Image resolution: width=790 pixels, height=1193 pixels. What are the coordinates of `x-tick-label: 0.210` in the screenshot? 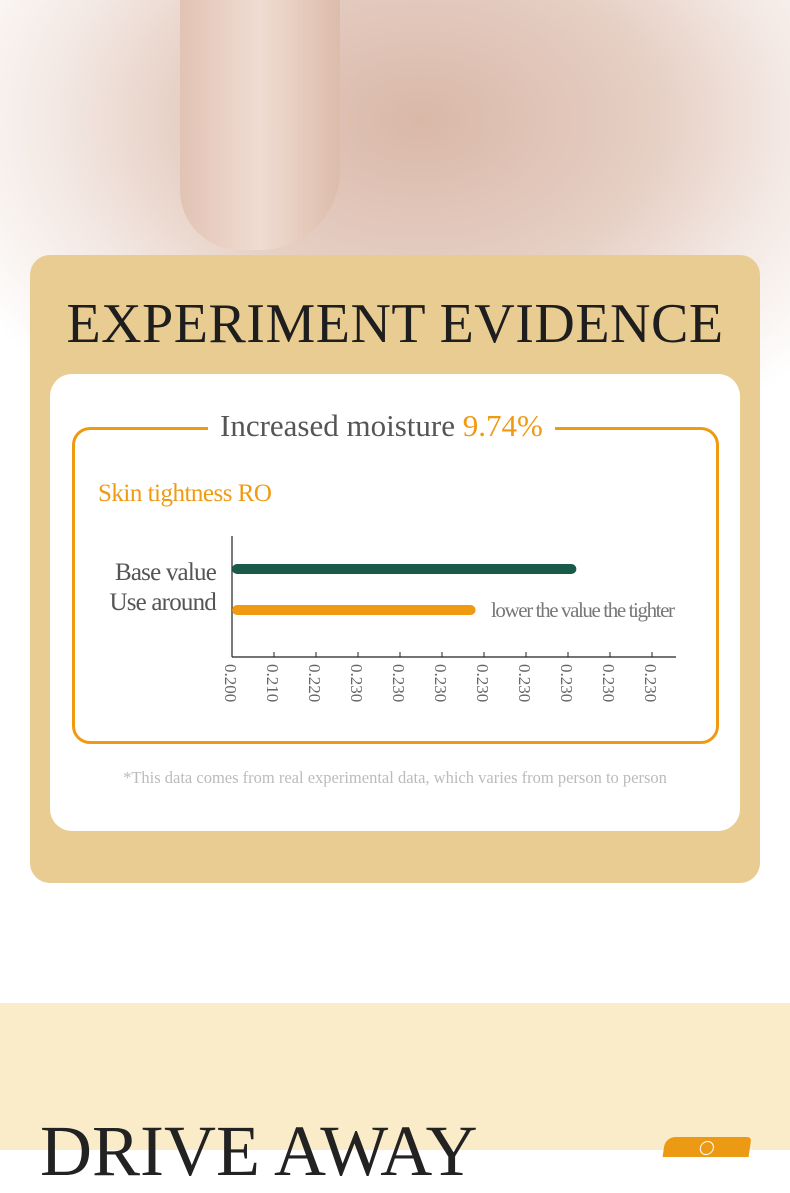 It's located at (272, 683).